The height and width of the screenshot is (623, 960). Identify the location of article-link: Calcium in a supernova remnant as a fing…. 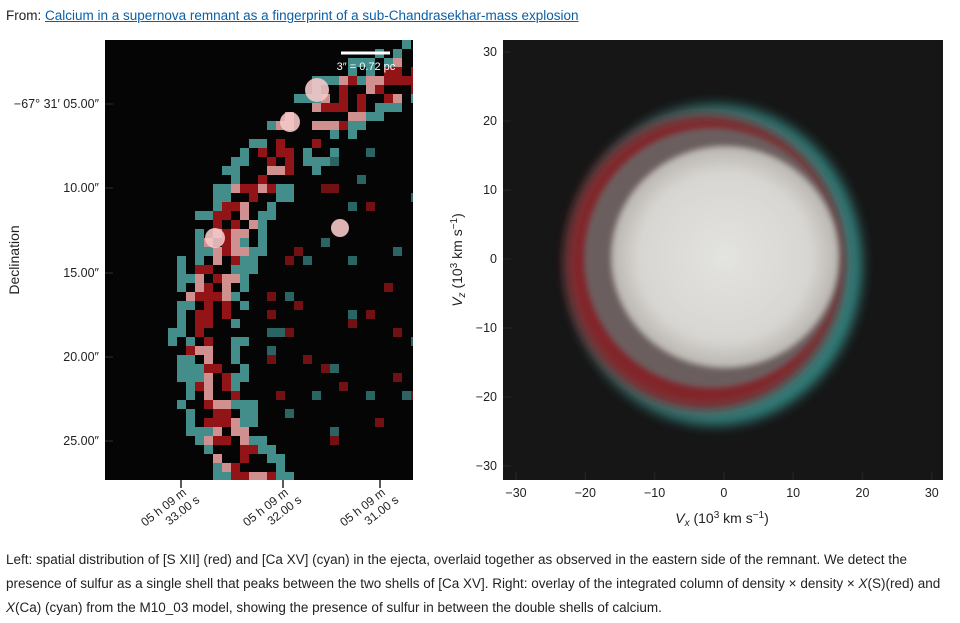
(312, 15).